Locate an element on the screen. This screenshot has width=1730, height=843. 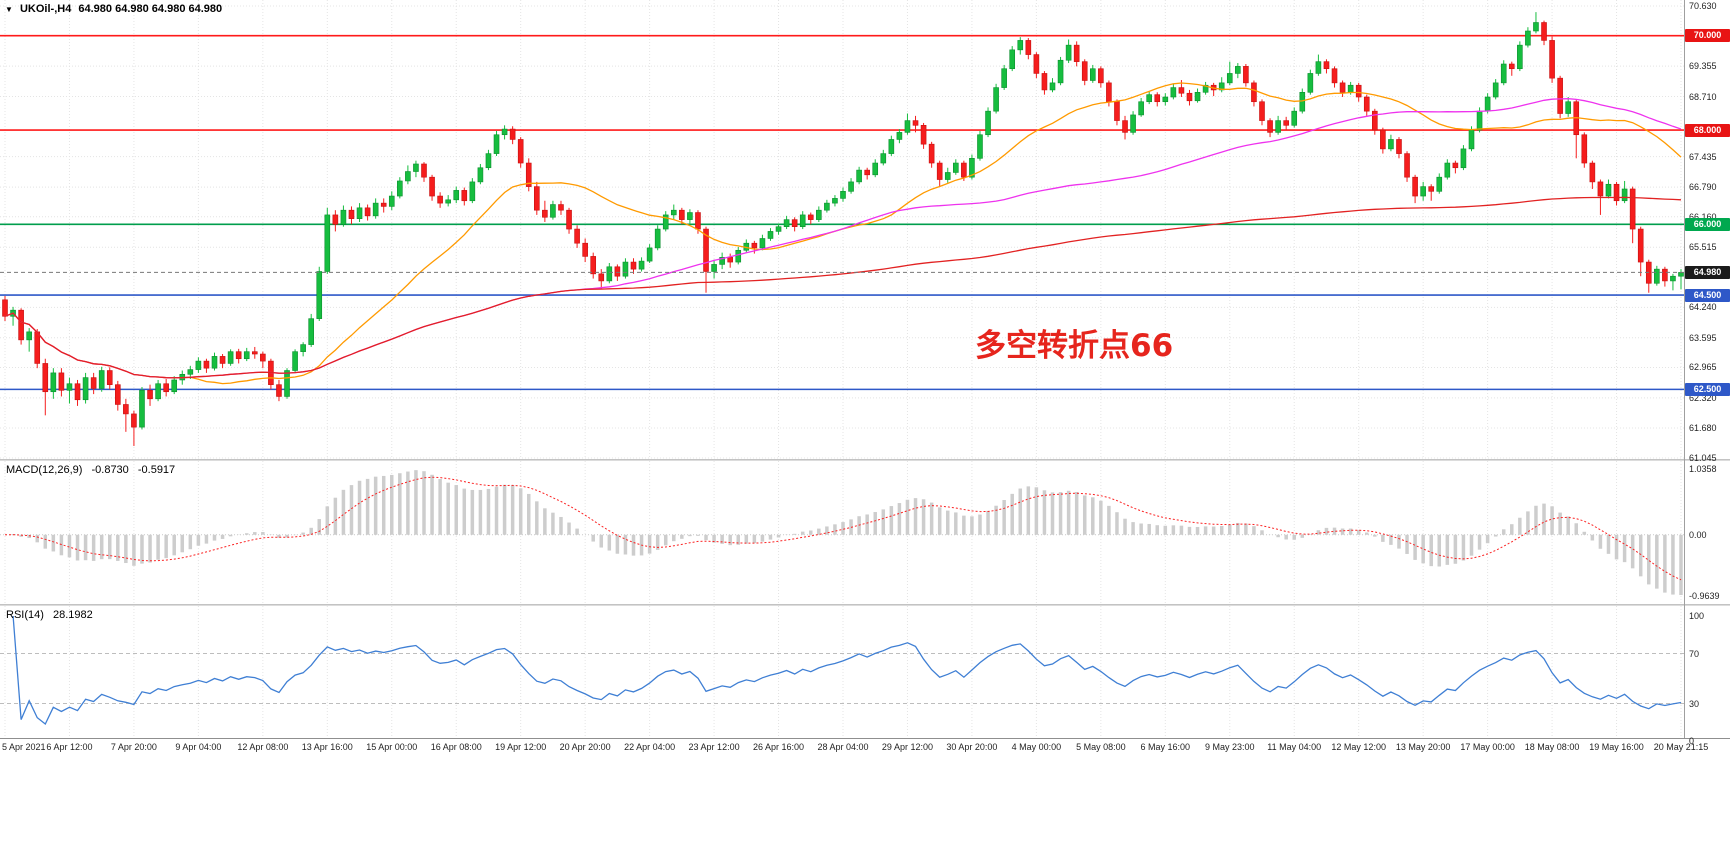
panel-separator-main-macd is located at coordinates (865, 460).